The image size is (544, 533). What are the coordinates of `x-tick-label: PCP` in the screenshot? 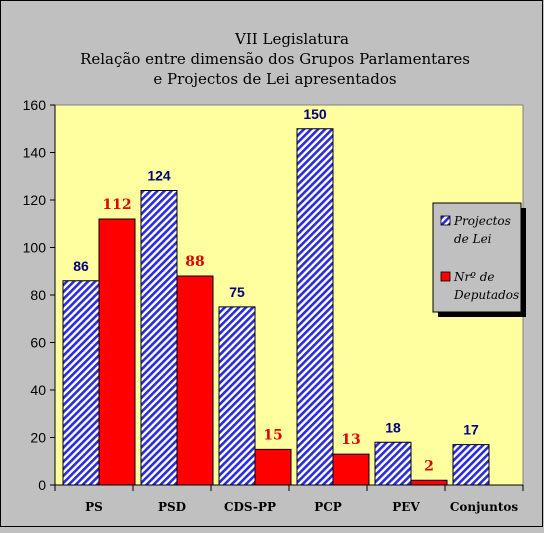 It's located at (328, 507).